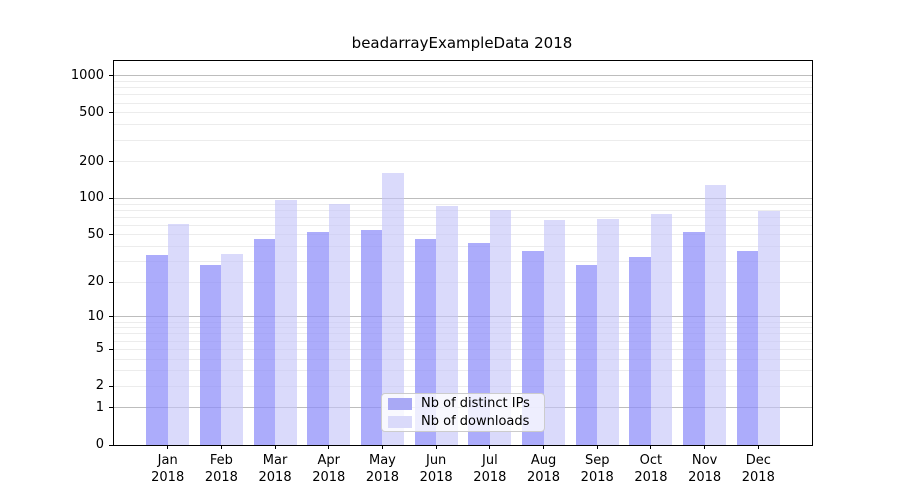  What do you see at coordinates (99, 444) in the screenshot?
I see `y-axis-tick-label: 0` at bounding box center [99, 444].